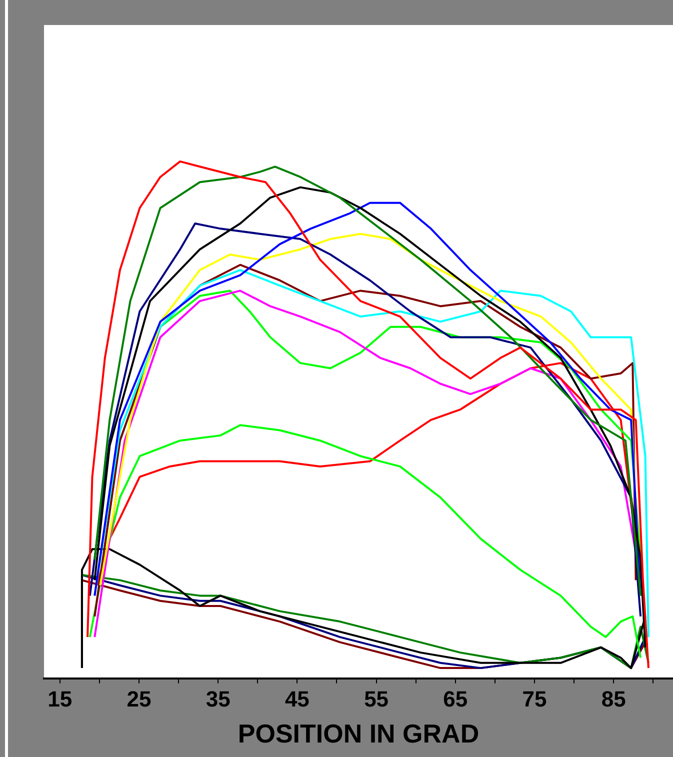  I want to click on x-axis-title: POSITION IN GRAD, so click(359, 733).